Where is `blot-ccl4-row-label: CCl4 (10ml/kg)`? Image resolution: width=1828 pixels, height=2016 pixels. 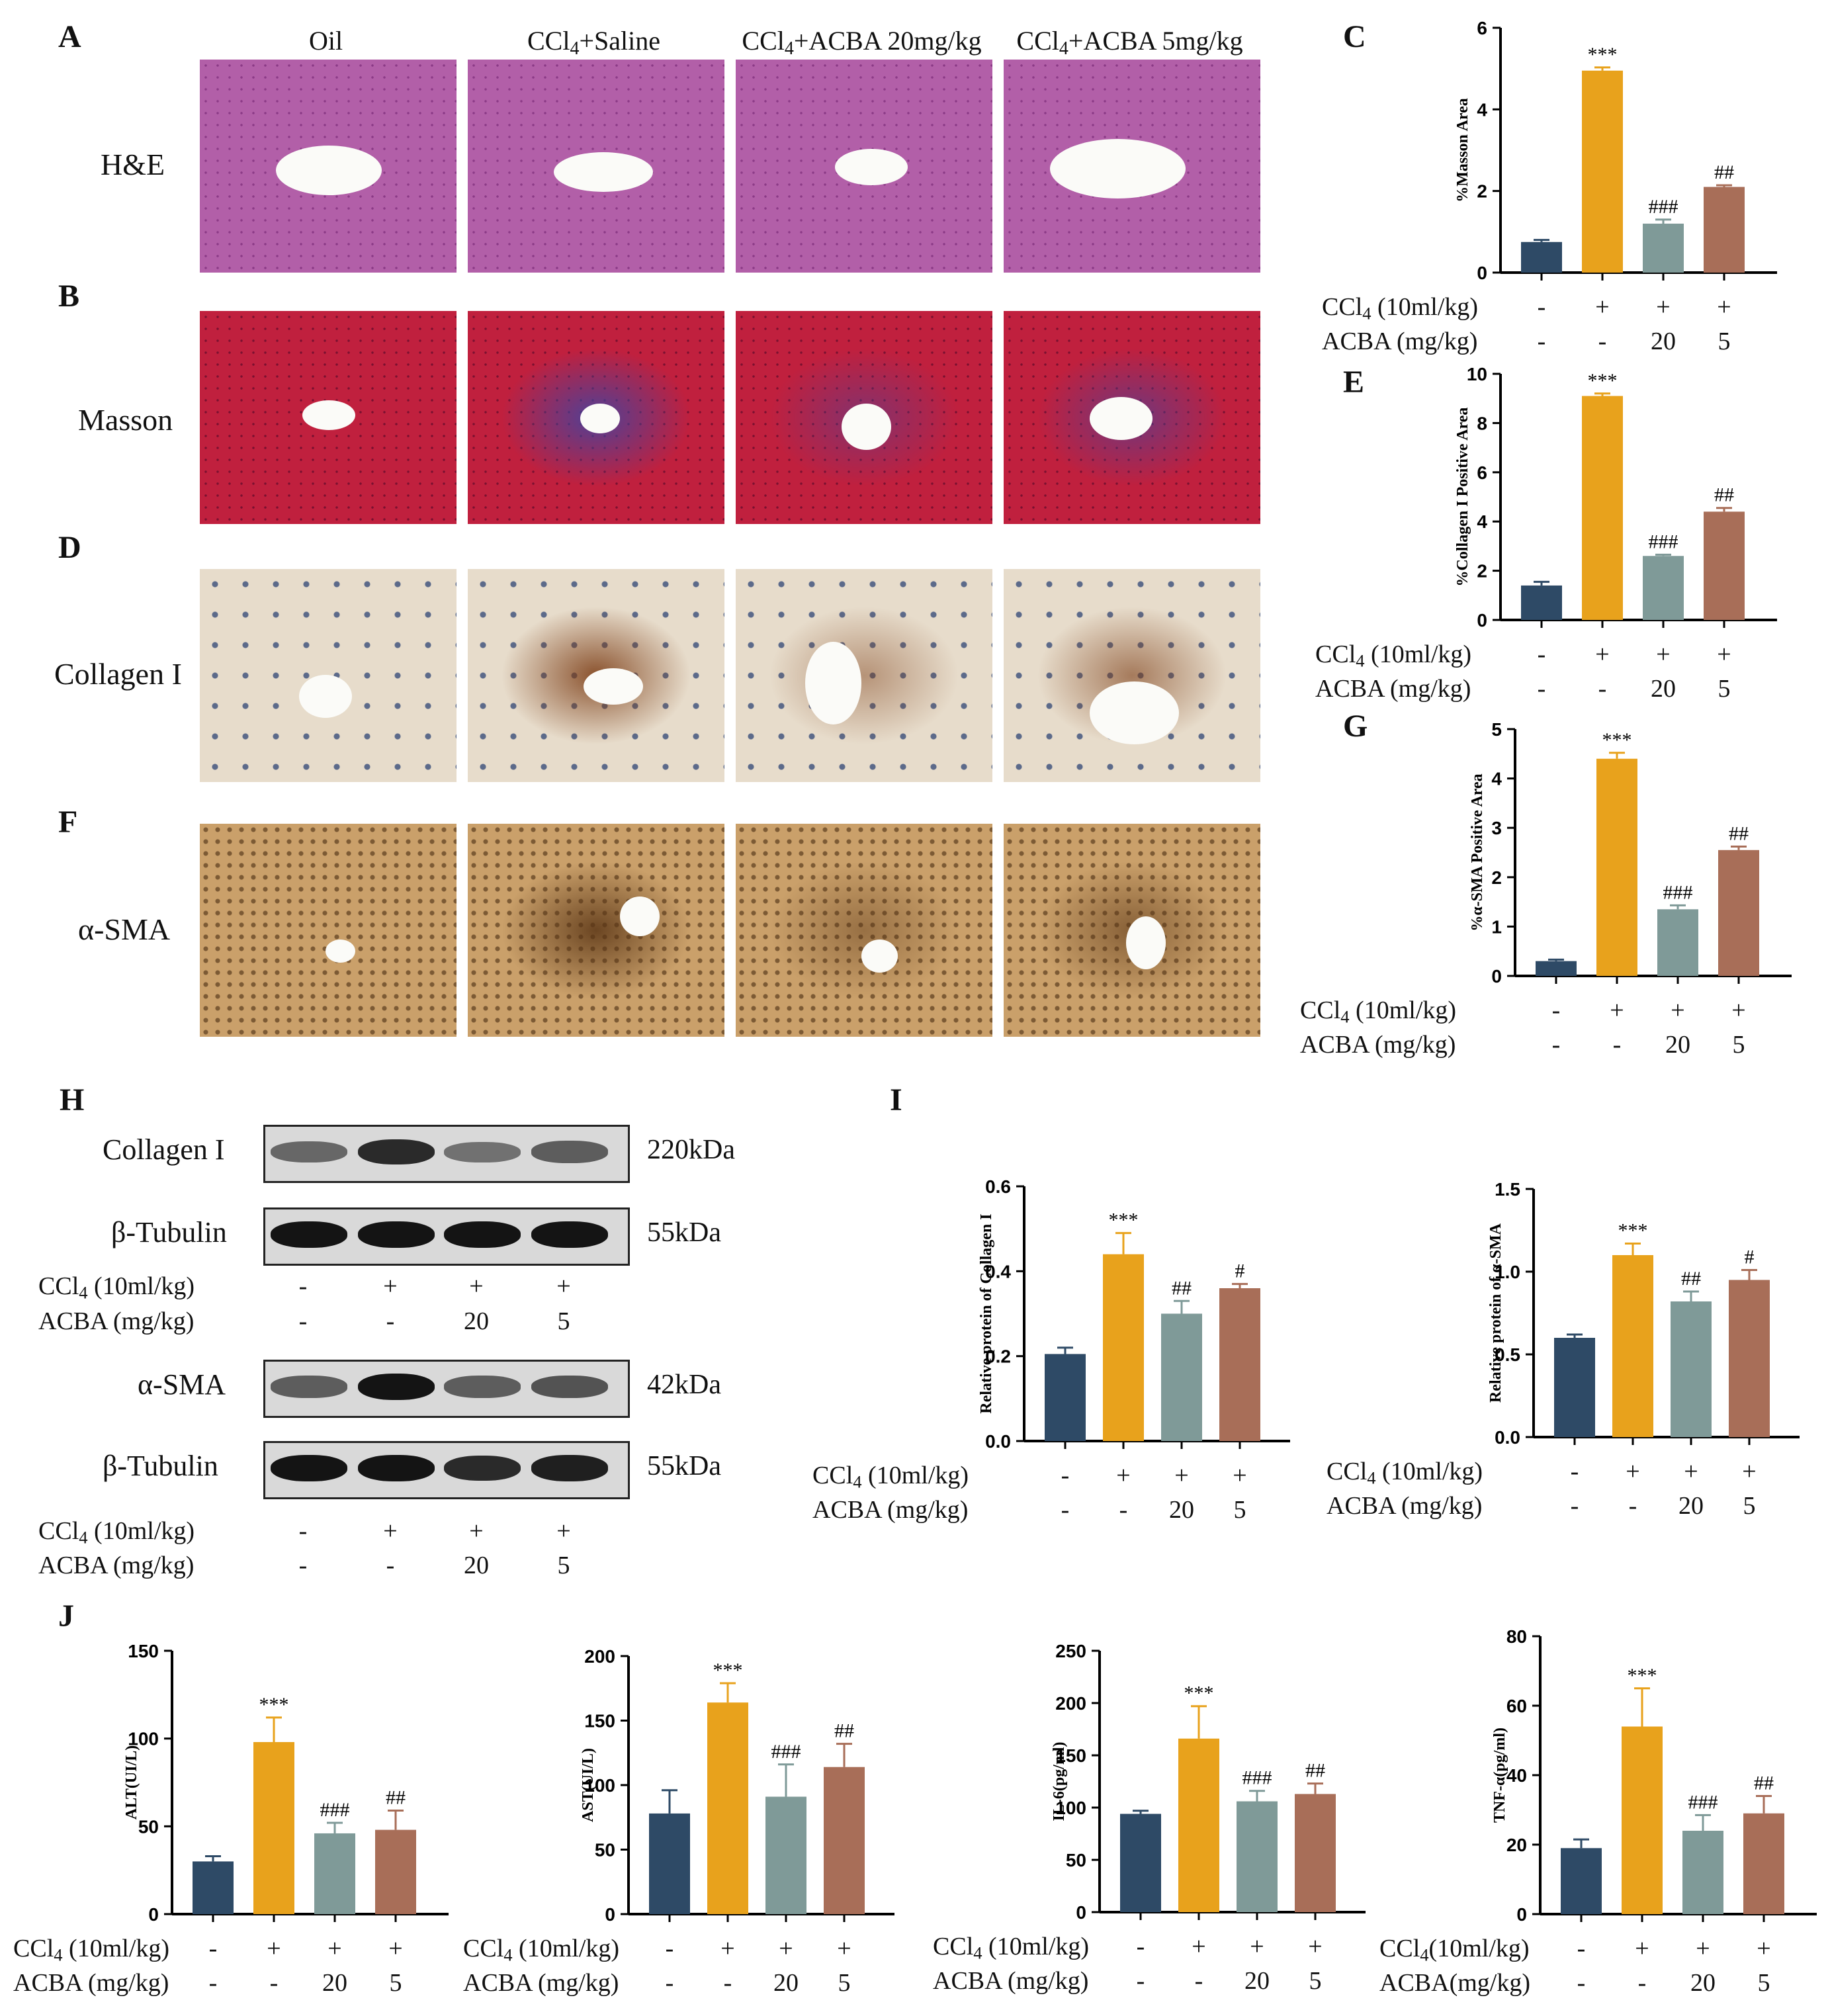
blot-ccl4-row-label: CCl4 (10ml/kg) is located at coordinates (116, 1287).